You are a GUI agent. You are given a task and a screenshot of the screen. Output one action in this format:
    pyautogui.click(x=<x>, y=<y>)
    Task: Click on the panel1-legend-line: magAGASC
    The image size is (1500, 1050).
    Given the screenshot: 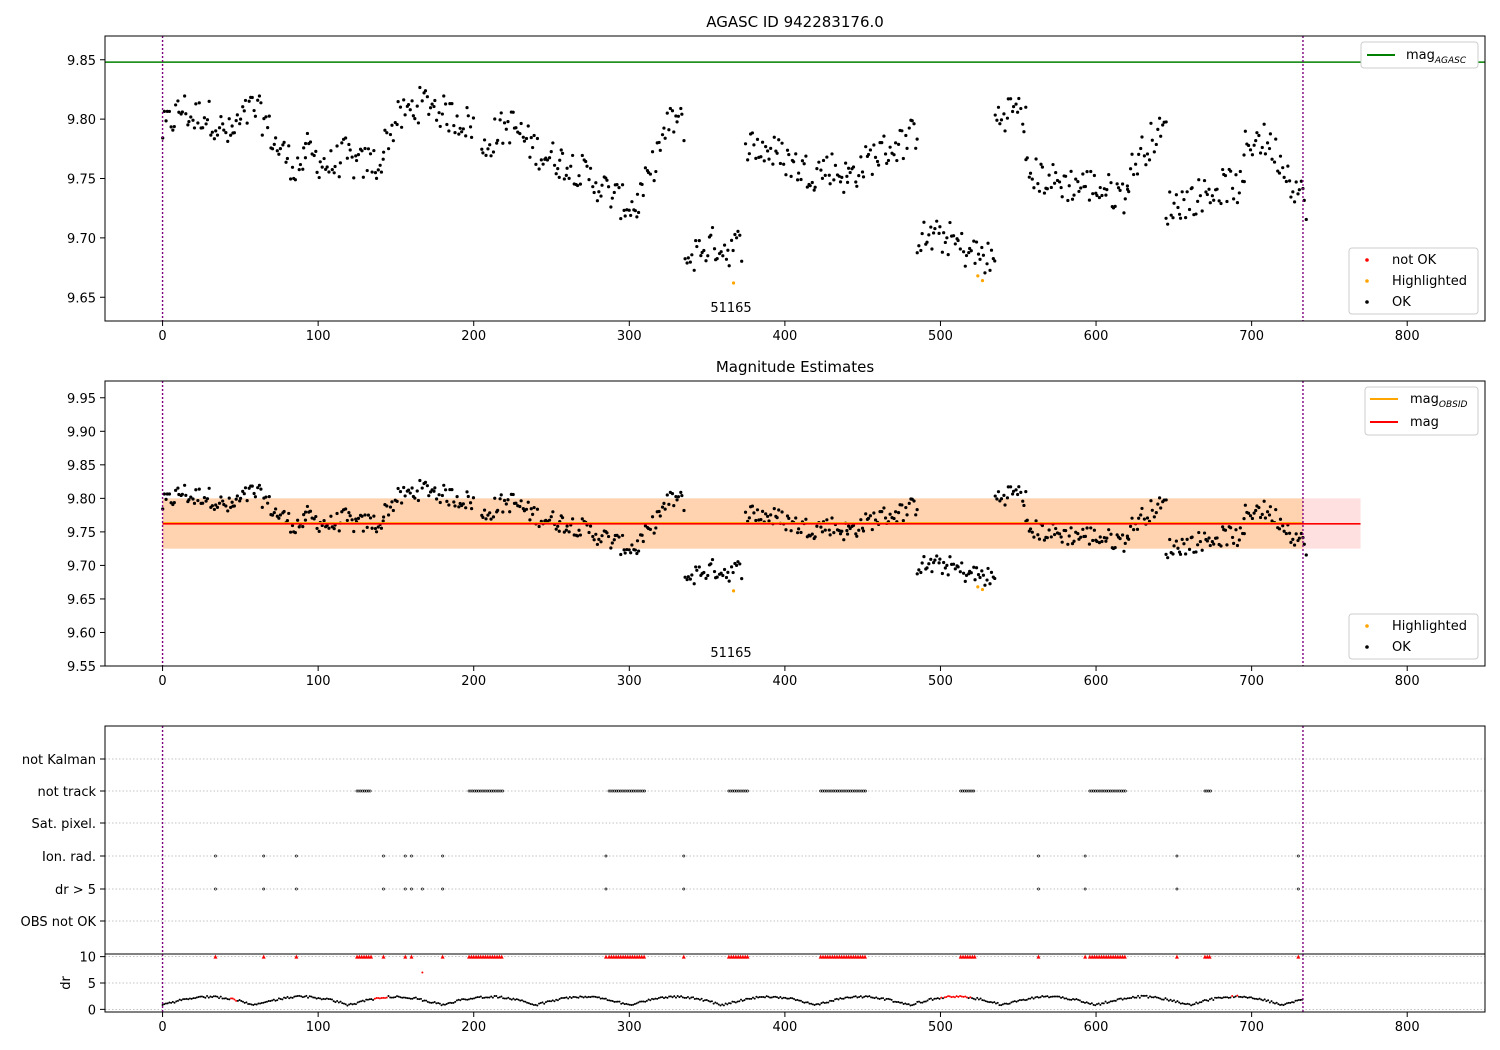 What is the action you would take?
    pyautogui.click(x=1419, y=55)
    